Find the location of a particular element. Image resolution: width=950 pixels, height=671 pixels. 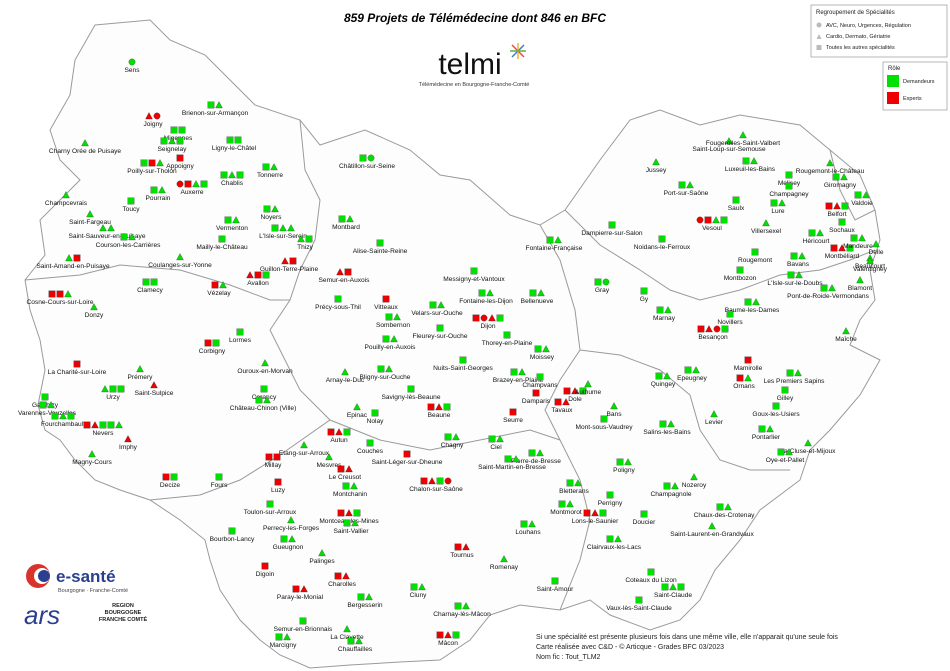

legend-title: Rôle is located at coordinates (894, 69).